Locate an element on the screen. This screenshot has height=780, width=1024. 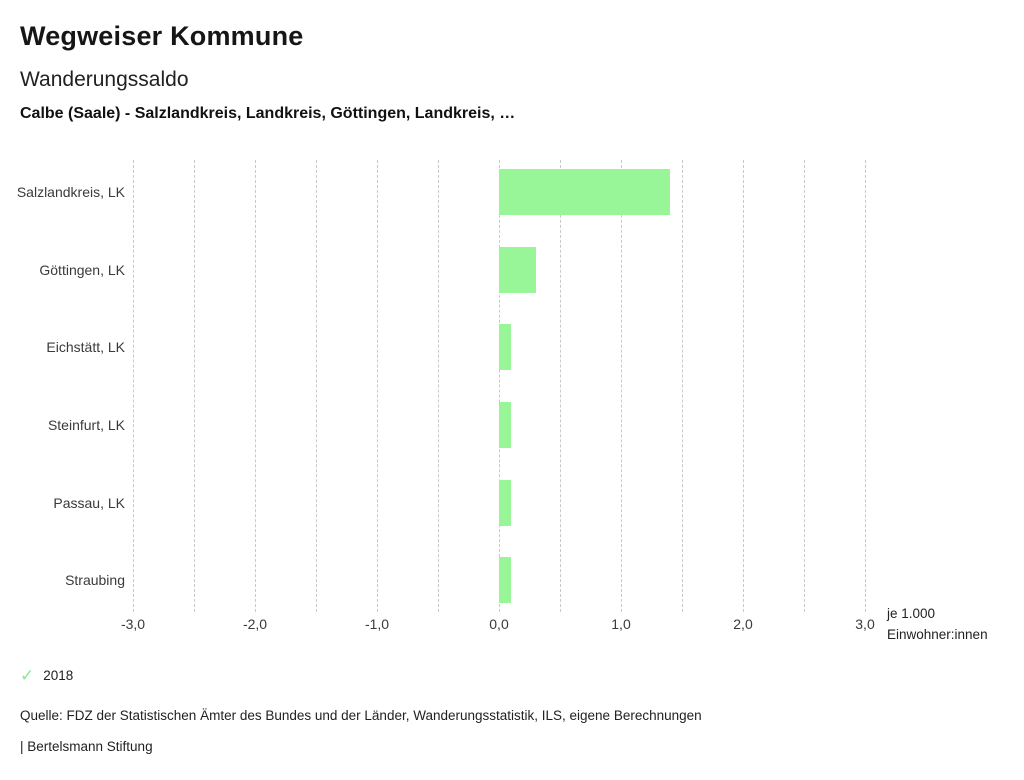
category-label: Göttingen, LK is located at coordinates (82, 269).